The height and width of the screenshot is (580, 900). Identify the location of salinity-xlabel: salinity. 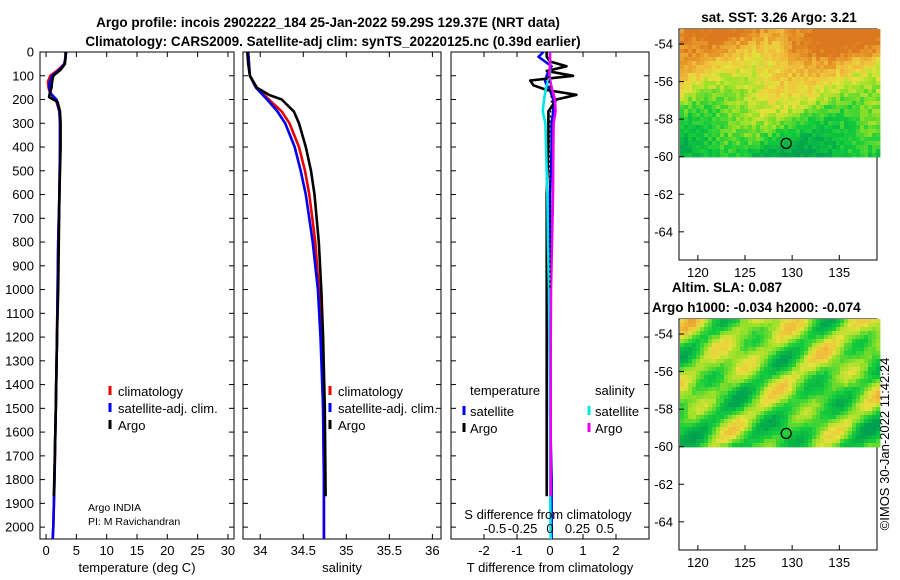
(342, 567).